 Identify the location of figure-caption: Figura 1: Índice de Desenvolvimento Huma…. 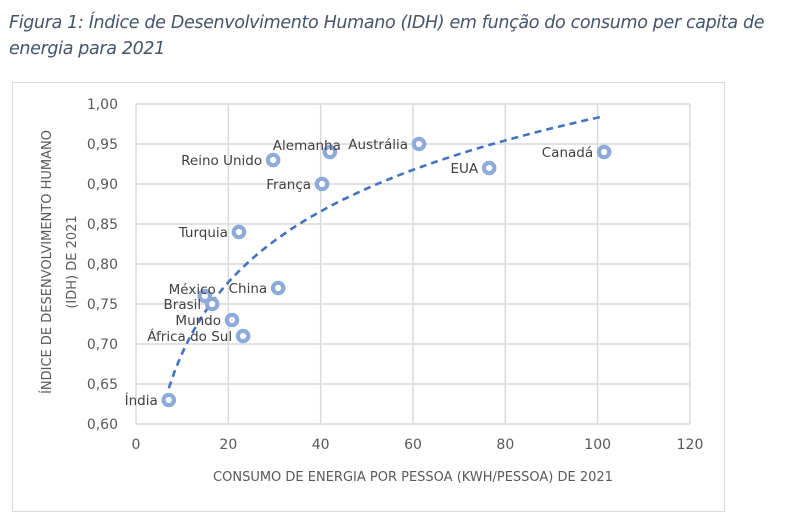
(404, 36).